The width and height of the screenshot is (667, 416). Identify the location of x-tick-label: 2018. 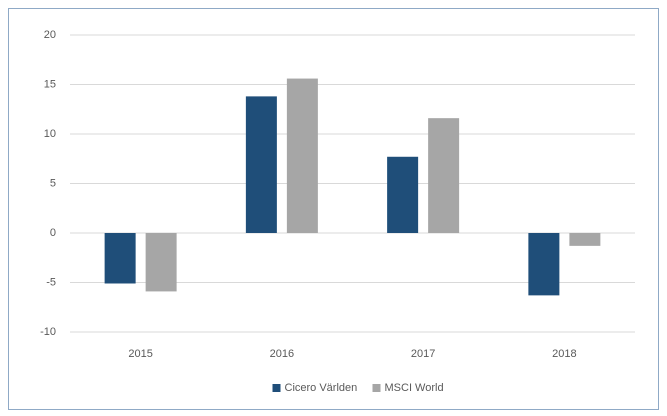
(564, 354).